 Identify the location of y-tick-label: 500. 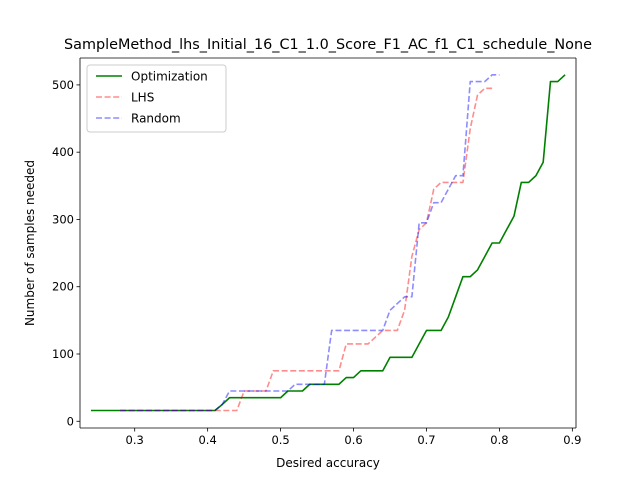
(63, 85).